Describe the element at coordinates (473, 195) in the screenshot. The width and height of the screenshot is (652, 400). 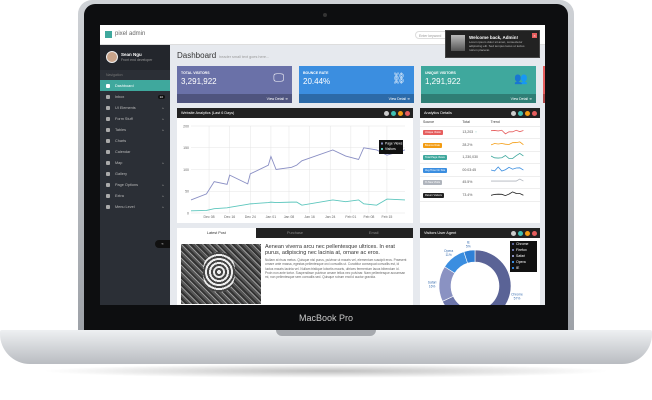
I see `total-cell: 73.4%` at that location.